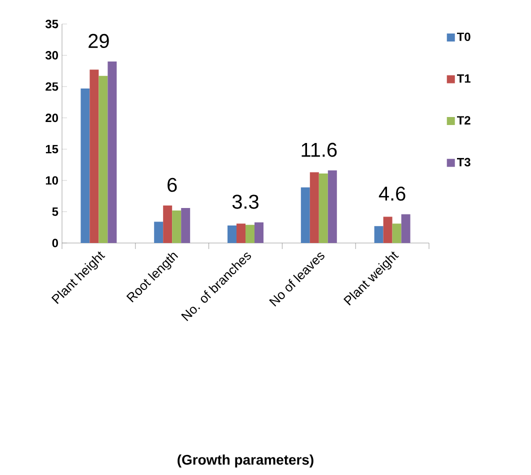 This screenshot has height=475, width=531. What do you see at coordinates (246, 461) in the screenshot?
I see `text: (Growth parameters)` at bounding box center [246, 461].